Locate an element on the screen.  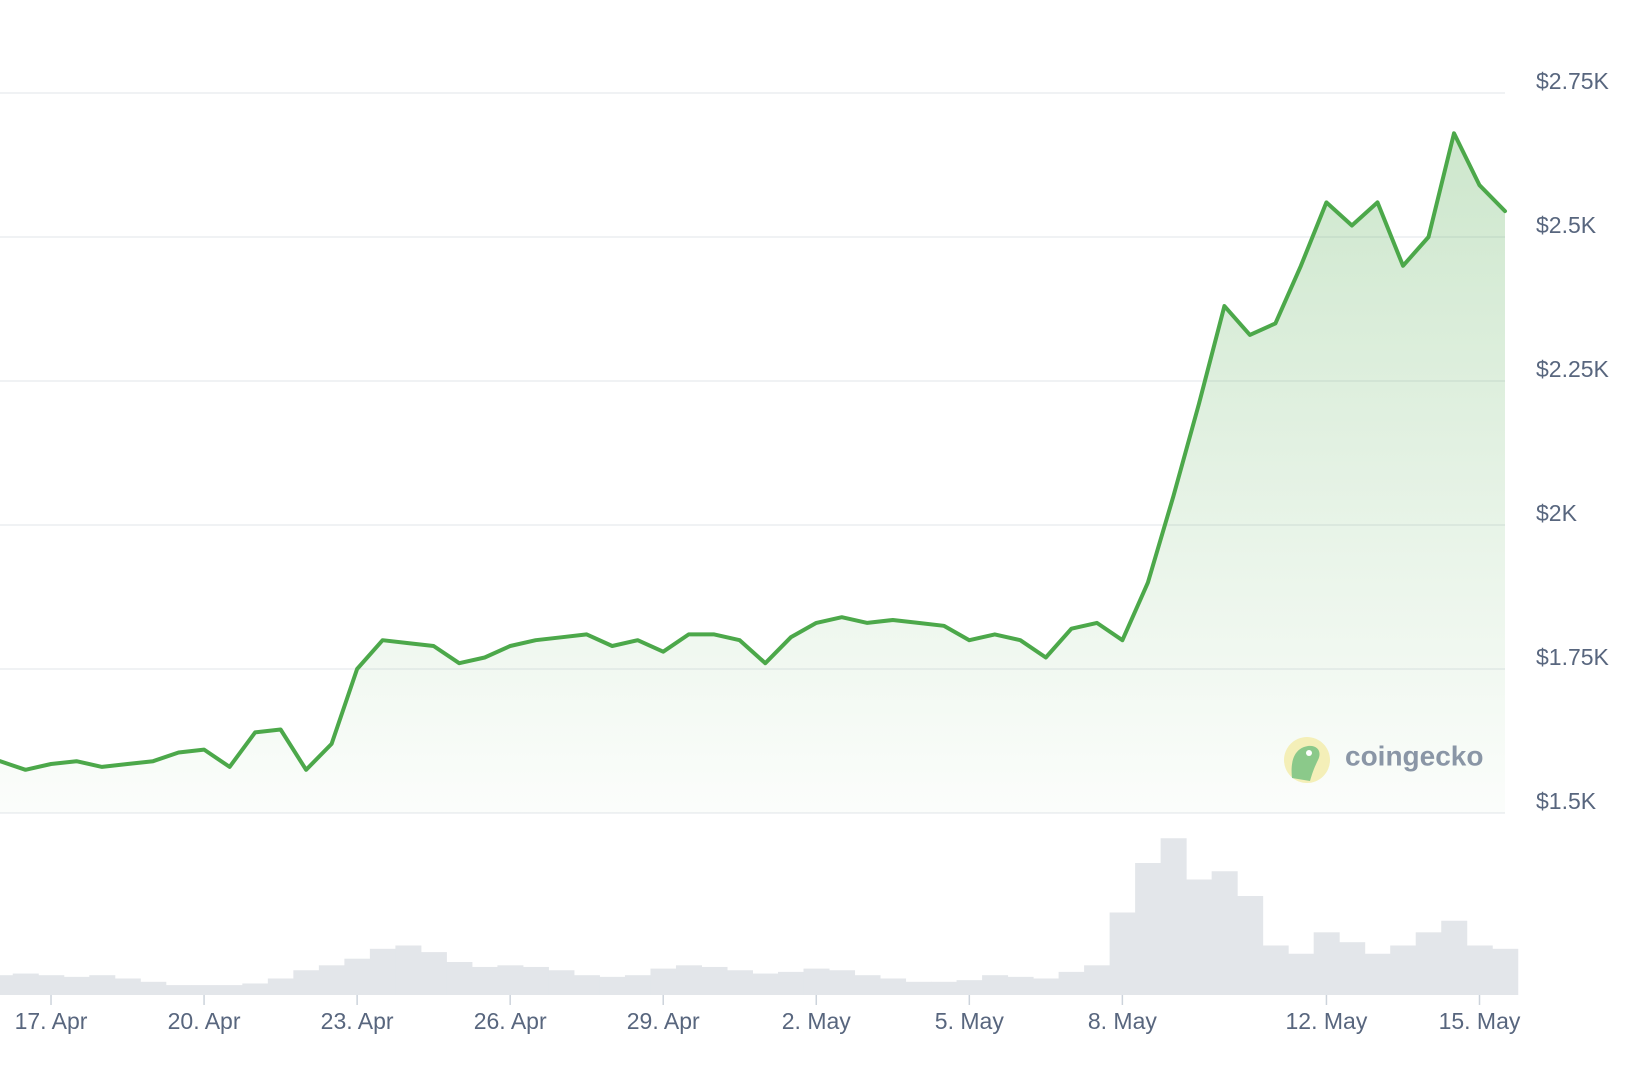
logo-eye is located at coordinates (1309, 753).